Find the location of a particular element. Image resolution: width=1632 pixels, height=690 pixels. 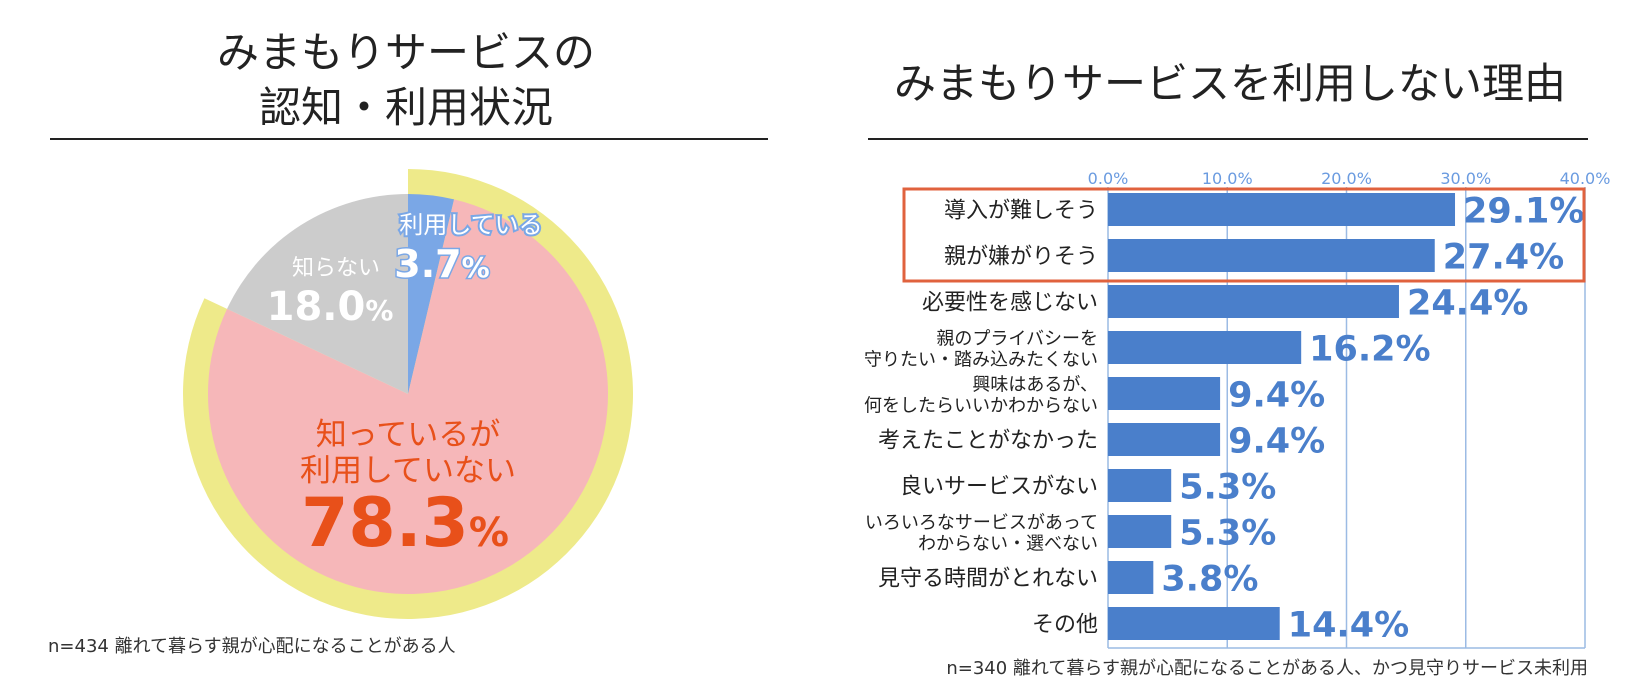

pie-slice-unaware is located at coordinates (317, 294).